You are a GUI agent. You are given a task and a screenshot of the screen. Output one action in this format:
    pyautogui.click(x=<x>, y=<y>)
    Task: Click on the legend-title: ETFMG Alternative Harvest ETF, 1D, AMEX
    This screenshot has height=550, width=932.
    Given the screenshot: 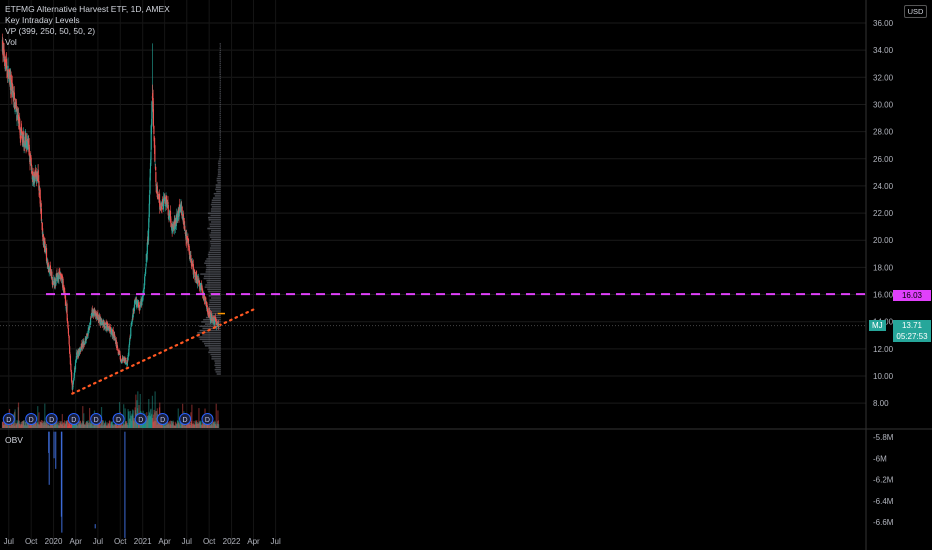 What is the action you would take?
    pyautogui.click(x=87, y=9)
    